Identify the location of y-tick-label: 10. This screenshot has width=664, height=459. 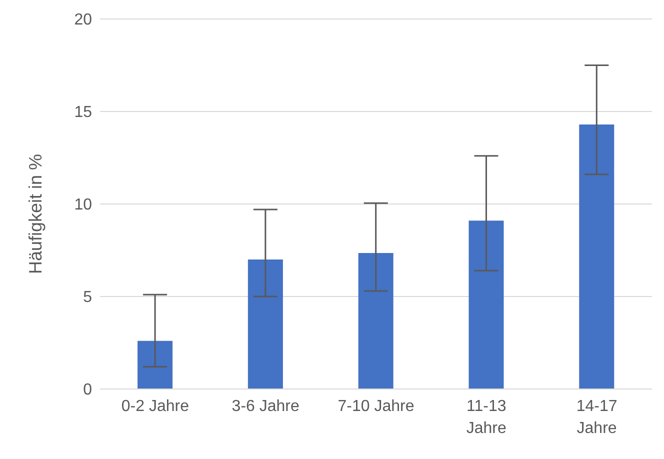
(83, 205).